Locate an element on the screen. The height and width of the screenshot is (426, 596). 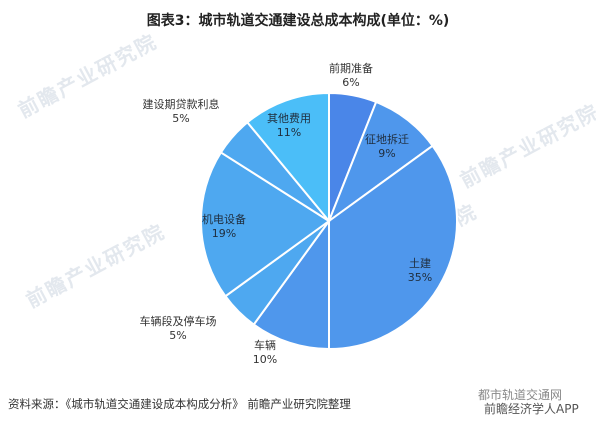
slice-label-1: 前期准备 is located at coordinates (351, 68).